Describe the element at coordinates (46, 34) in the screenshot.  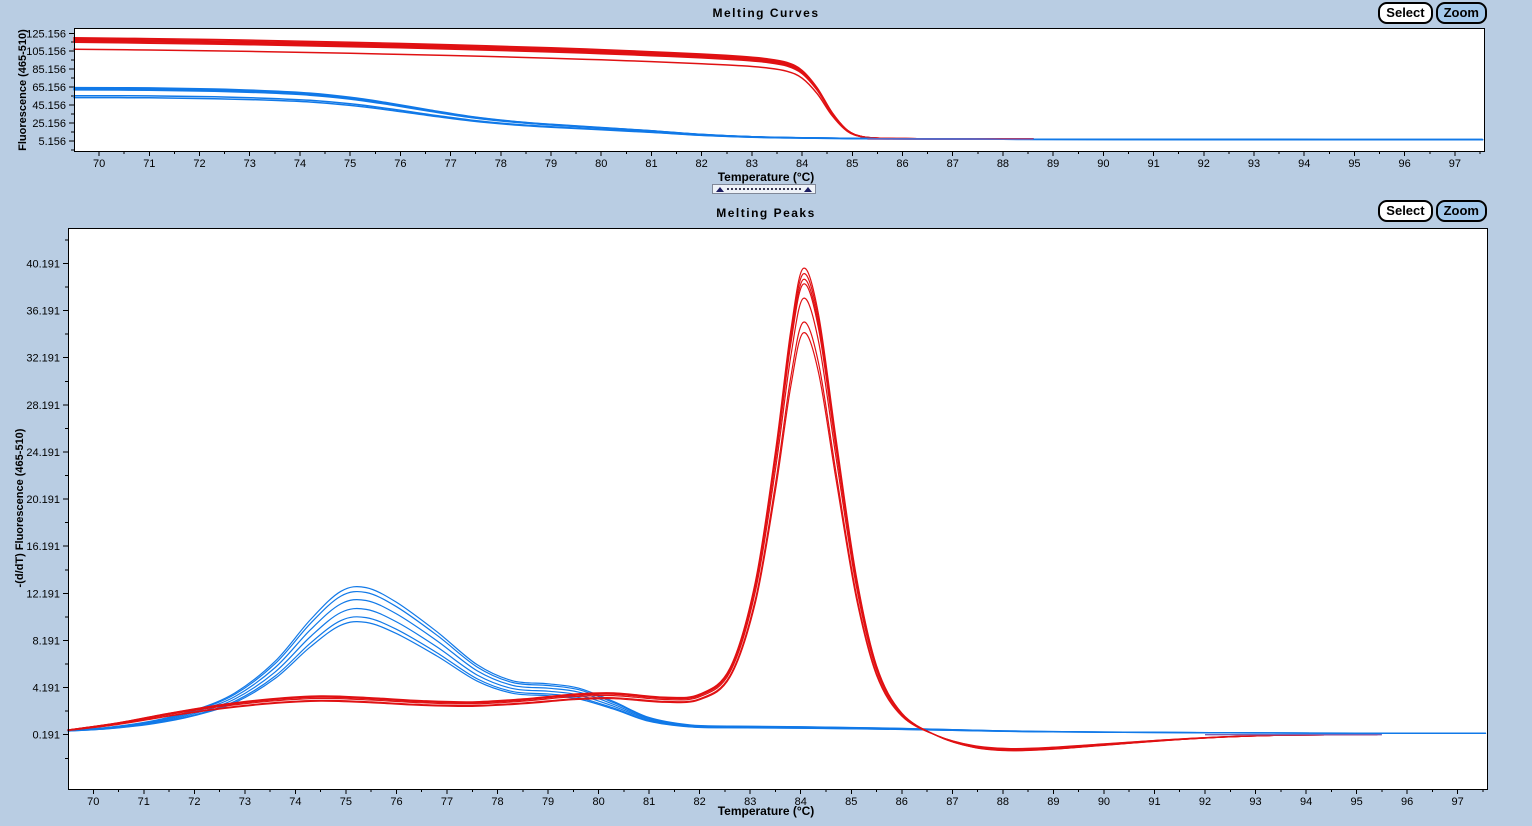
I see `svg-text: 125.156` at that location.